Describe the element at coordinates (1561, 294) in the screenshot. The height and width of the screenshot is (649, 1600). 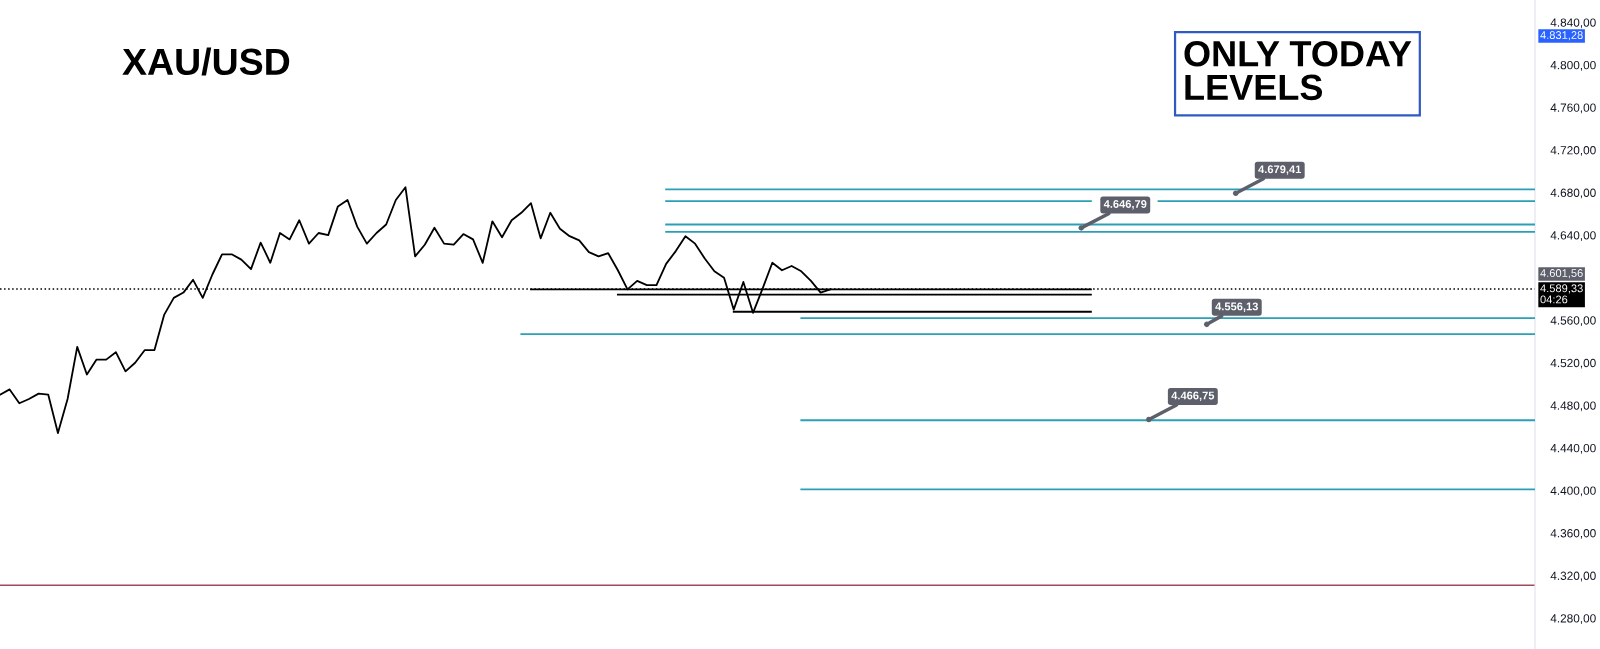
I see `ref-line-label: 4.589,33 04:26` at that location.